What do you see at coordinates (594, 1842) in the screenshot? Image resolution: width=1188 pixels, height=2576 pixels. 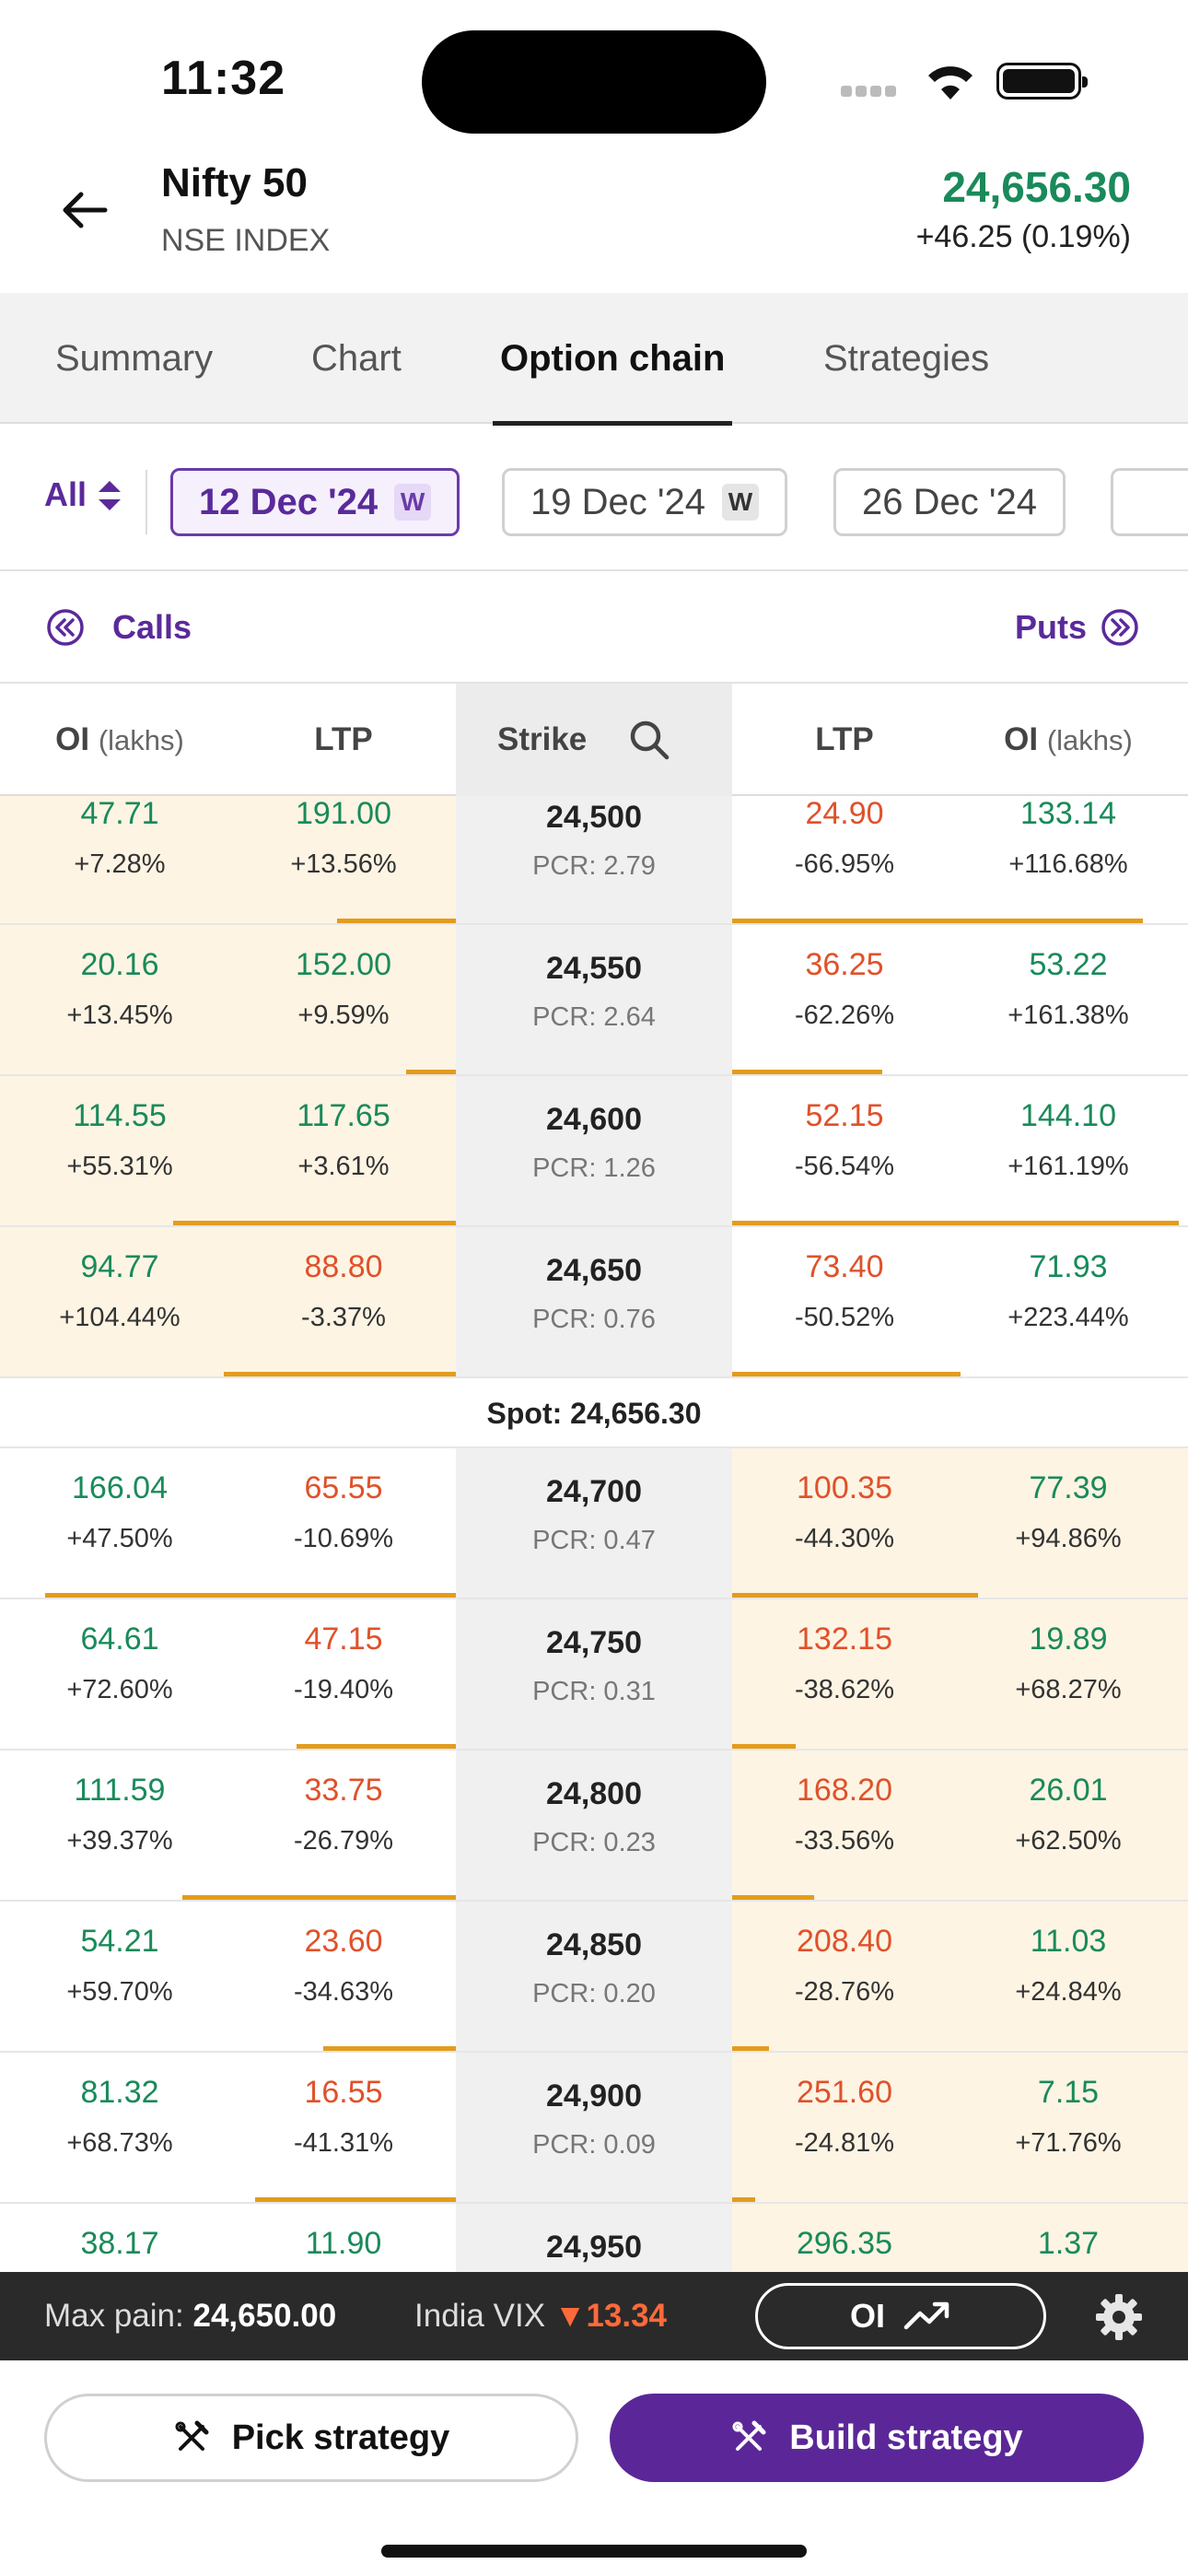 I see `pcr-value: PCR: 0.23` at bounding box center [594, 1842].